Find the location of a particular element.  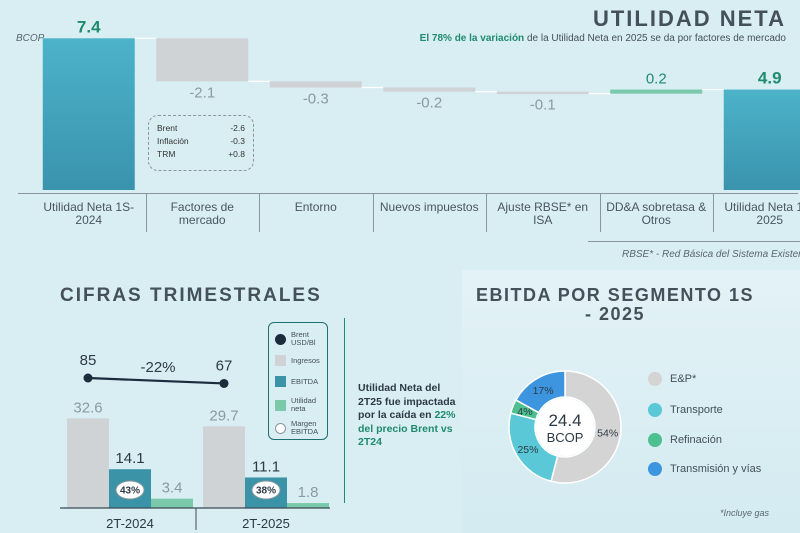

waterfall-title: UTILIDAD NETA is located at coordinates (689, 18).